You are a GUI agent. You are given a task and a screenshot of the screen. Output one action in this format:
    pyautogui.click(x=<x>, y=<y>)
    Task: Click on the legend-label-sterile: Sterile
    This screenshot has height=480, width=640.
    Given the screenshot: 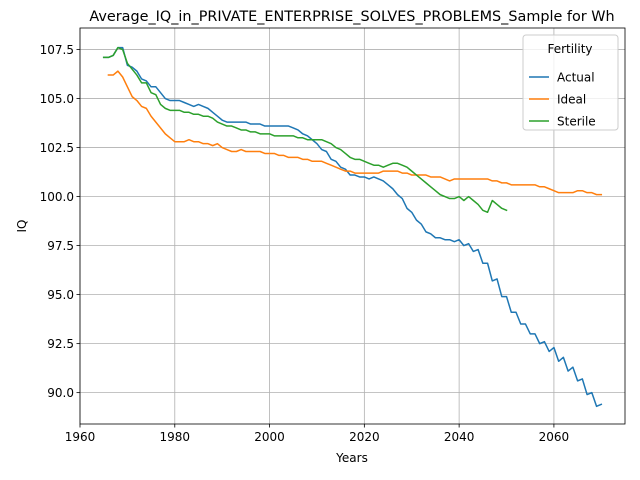 What is the action you would take?
    pyautogui.click(x=576, y=121)
    